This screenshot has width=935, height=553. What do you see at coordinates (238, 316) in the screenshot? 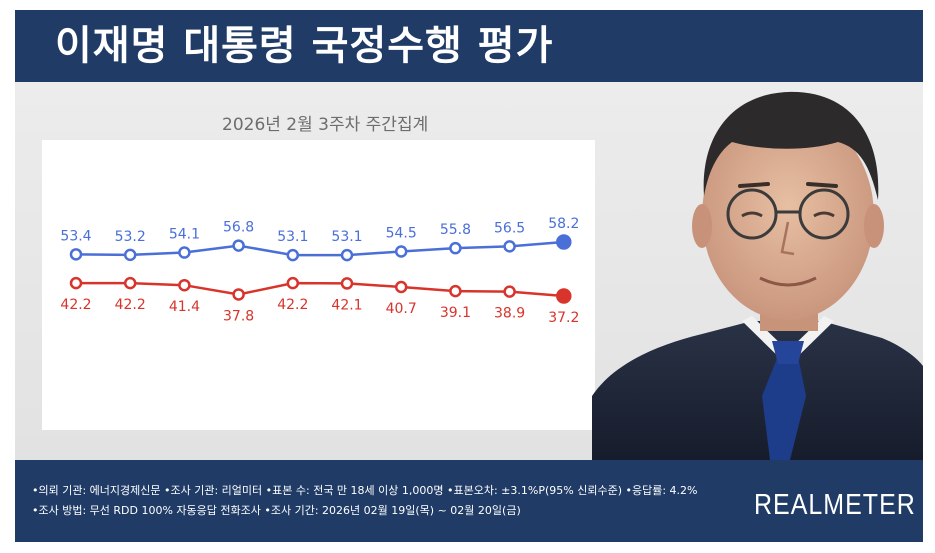
I see `data-label-1-3: 37.8` at bounding box center [238, 316].